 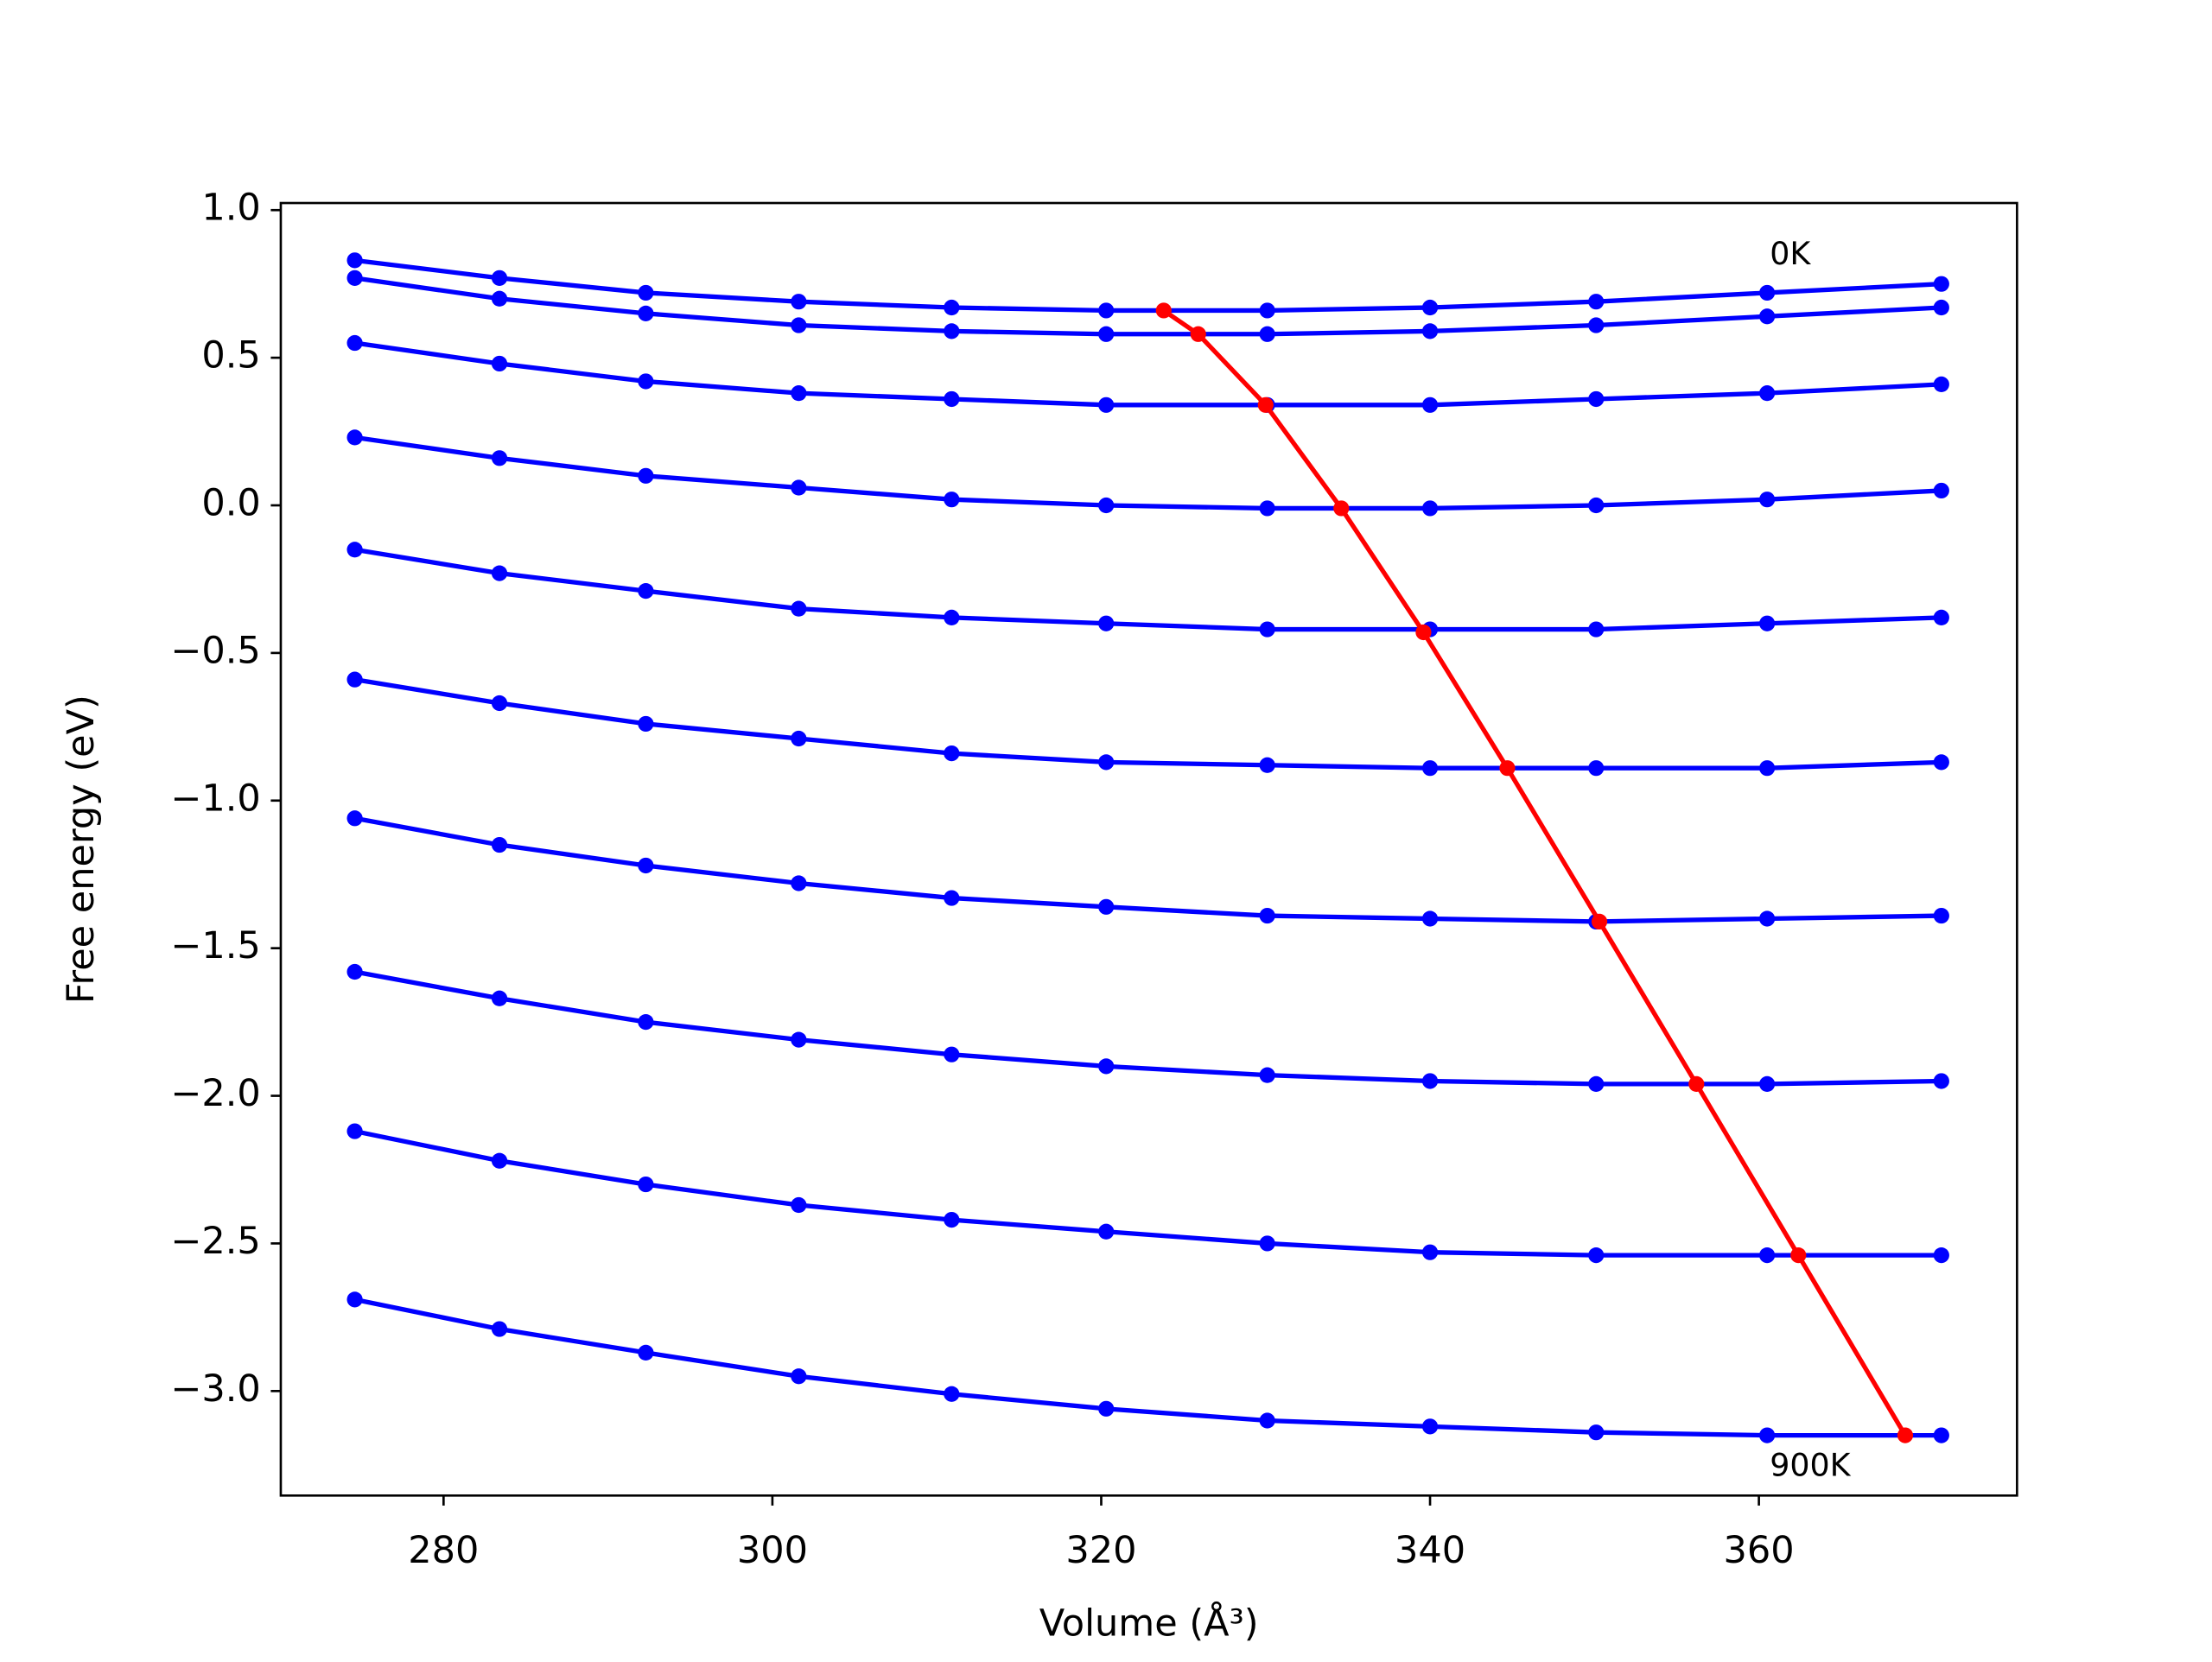 I want to click on y-tick-label: −1.0, so click(x=215, y=798).